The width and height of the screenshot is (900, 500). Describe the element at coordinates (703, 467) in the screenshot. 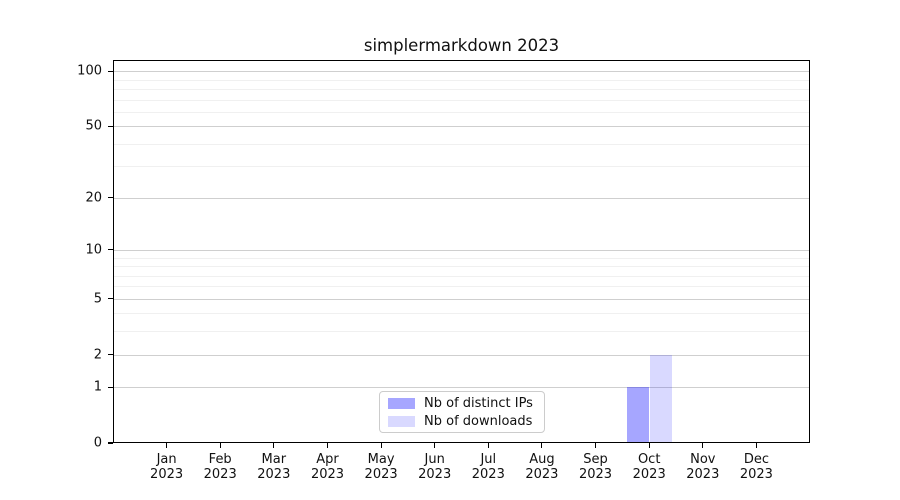

I see `x-tick-label: Nov 2023` at that location.